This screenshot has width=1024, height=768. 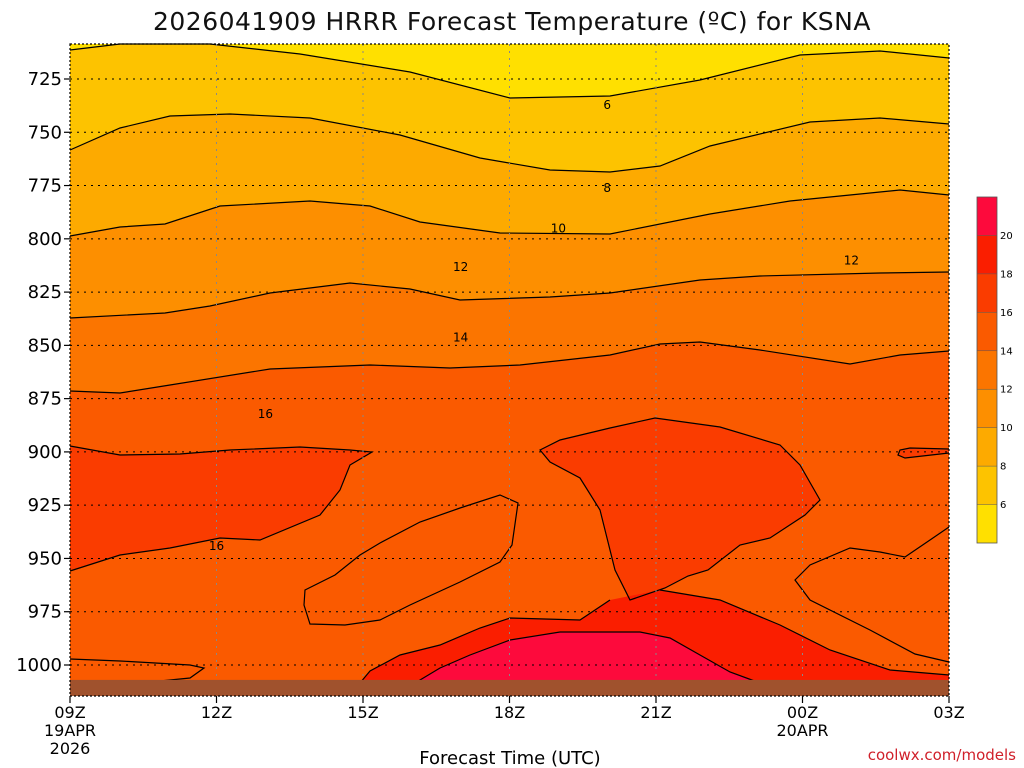 I want to click on band-16-18-left, so click(x=221, y=508).